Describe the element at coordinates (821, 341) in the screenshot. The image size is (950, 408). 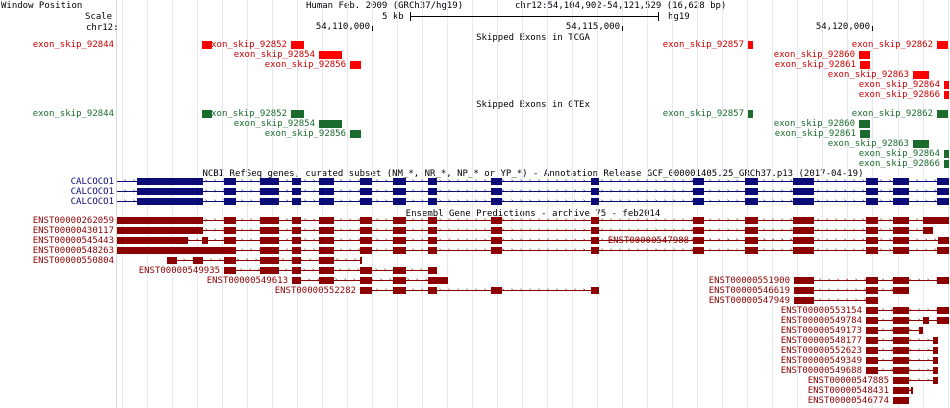
I see `ensembl-transcript-label: ENST00000548177` at that location.